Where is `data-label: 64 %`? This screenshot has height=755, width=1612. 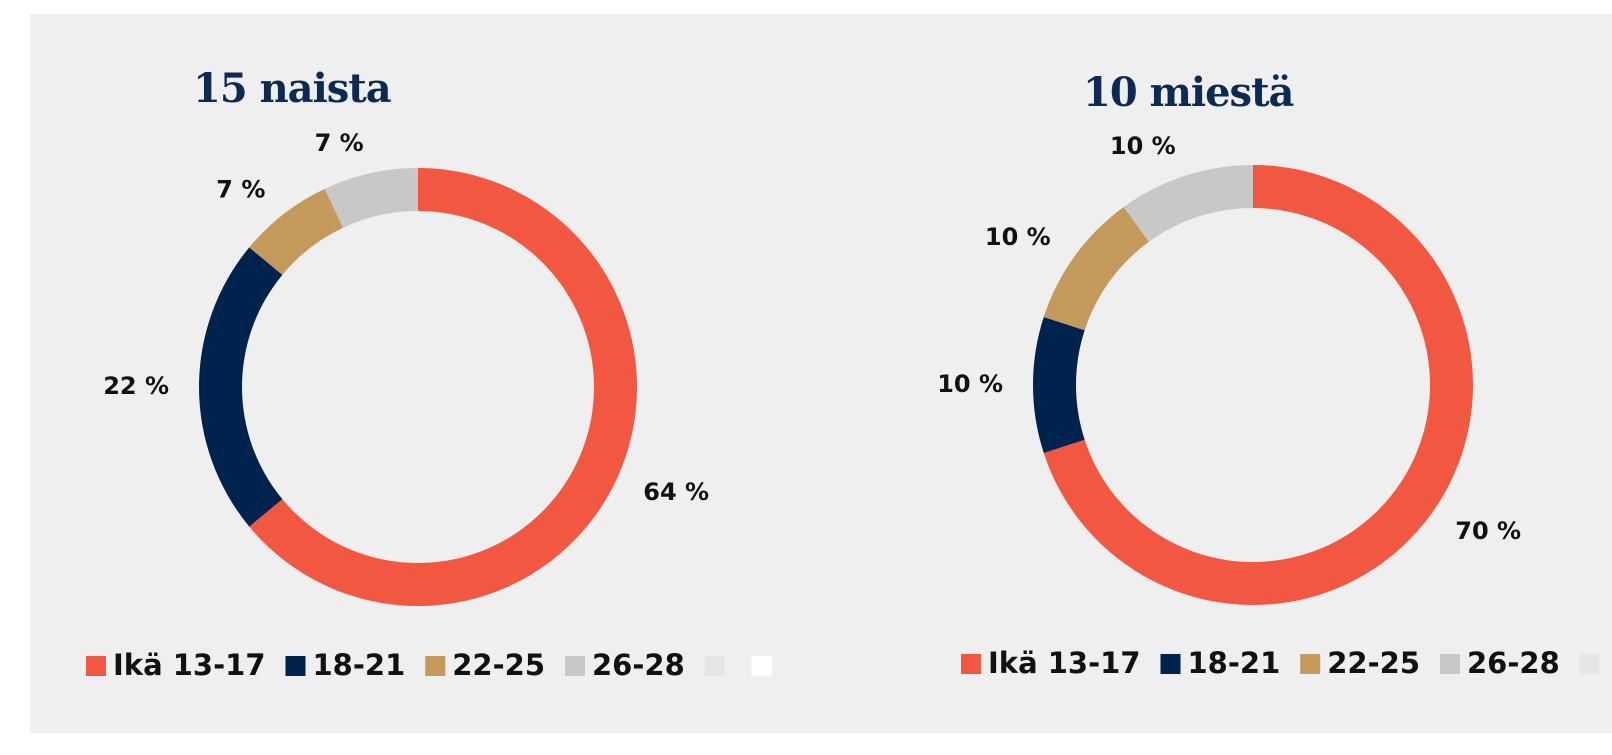 data-label: 64 % is located at coordinates (676, 492).